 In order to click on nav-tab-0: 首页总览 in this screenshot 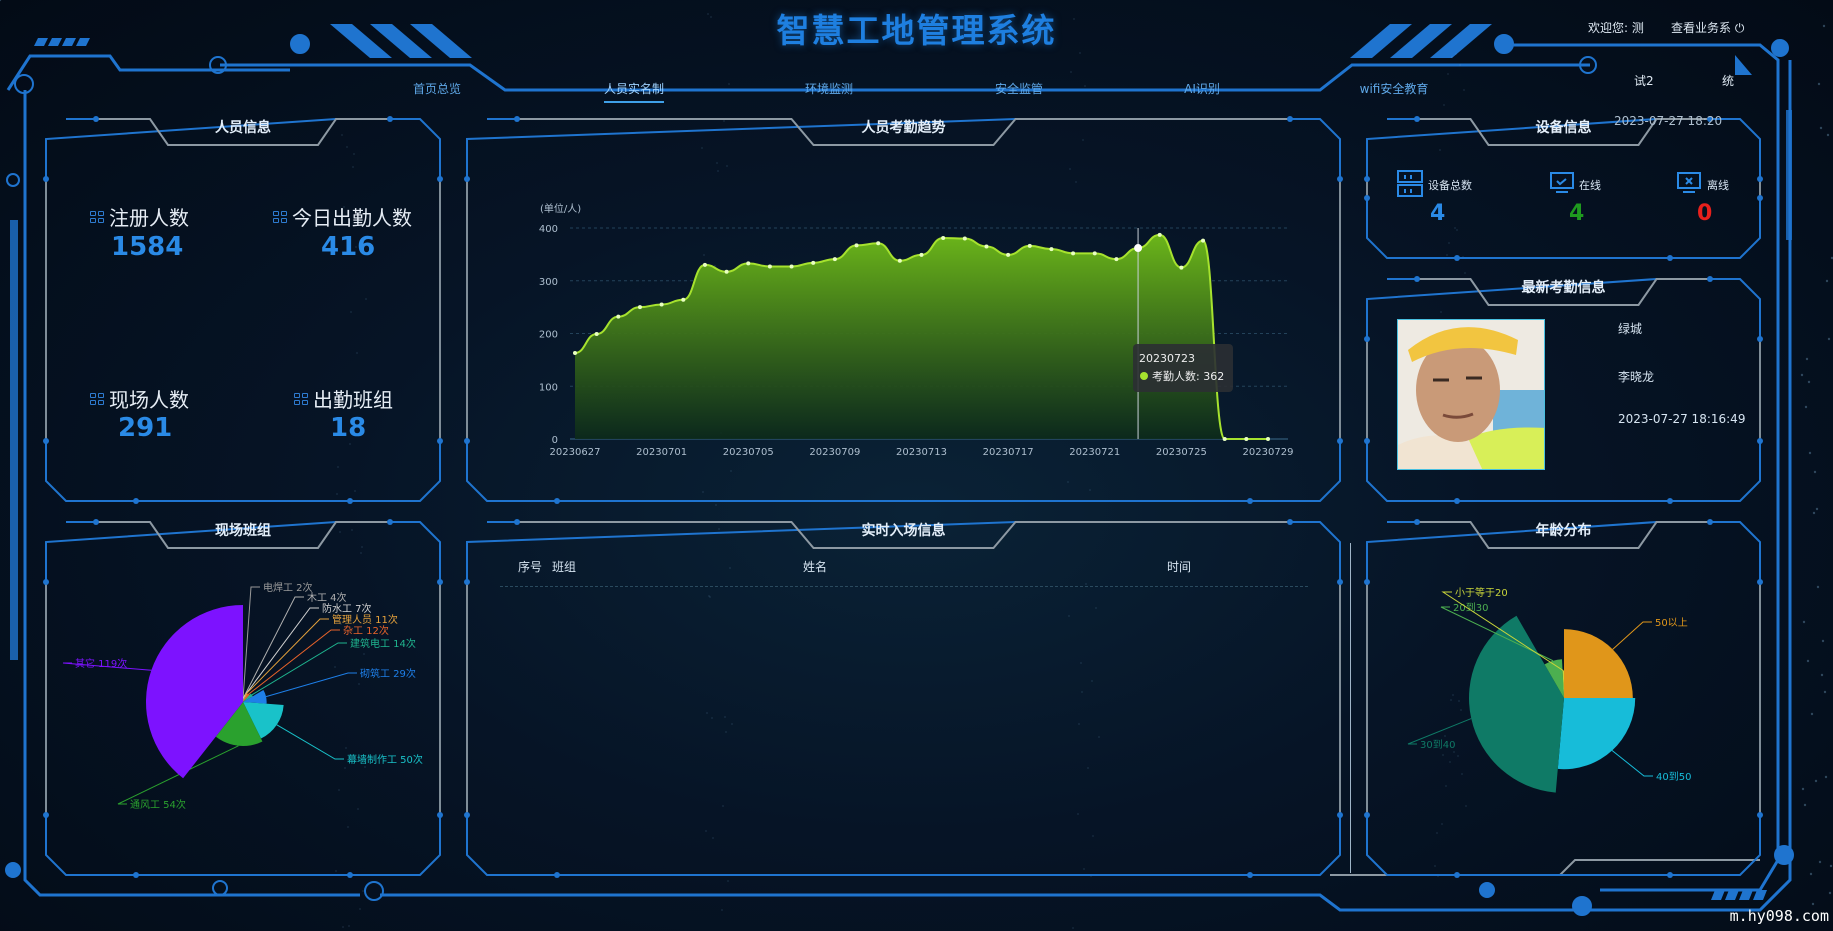, I will do `click(437, 89)`.